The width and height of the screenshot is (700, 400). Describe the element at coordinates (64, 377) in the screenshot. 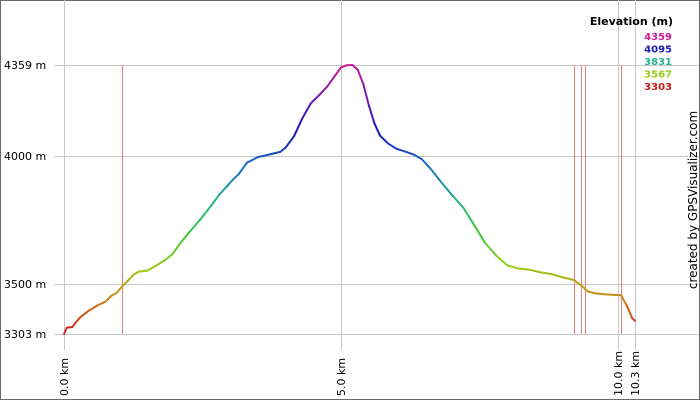

I see `x-tick-label-0: 0.0 km` at that location.